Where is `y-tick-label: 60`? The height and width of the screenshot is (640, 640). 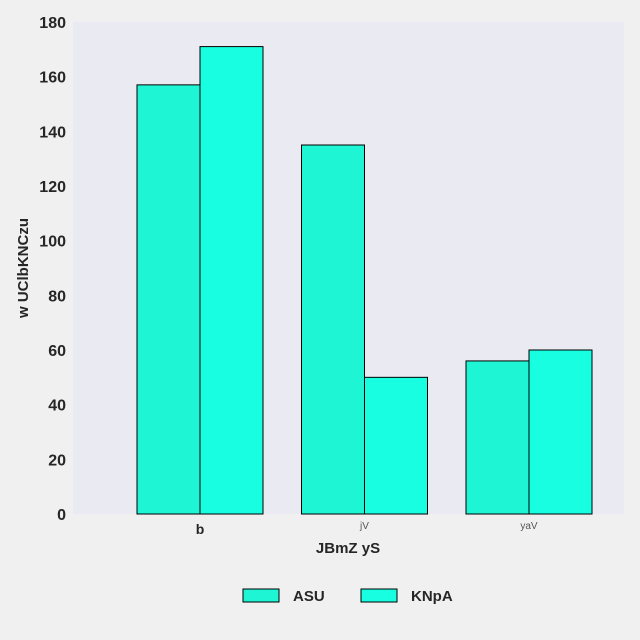
y-tick-label: 60 is located at coordinates (57, 351).